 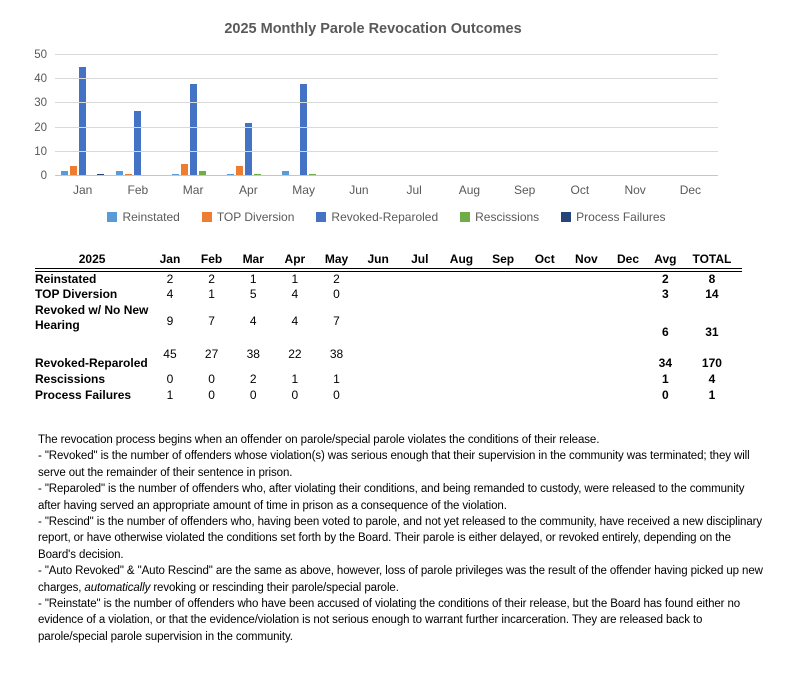 What do you see at coordinates (579, 115) in the screenshot?
I see `bar-group-oct` at bounding box center [579, 115].